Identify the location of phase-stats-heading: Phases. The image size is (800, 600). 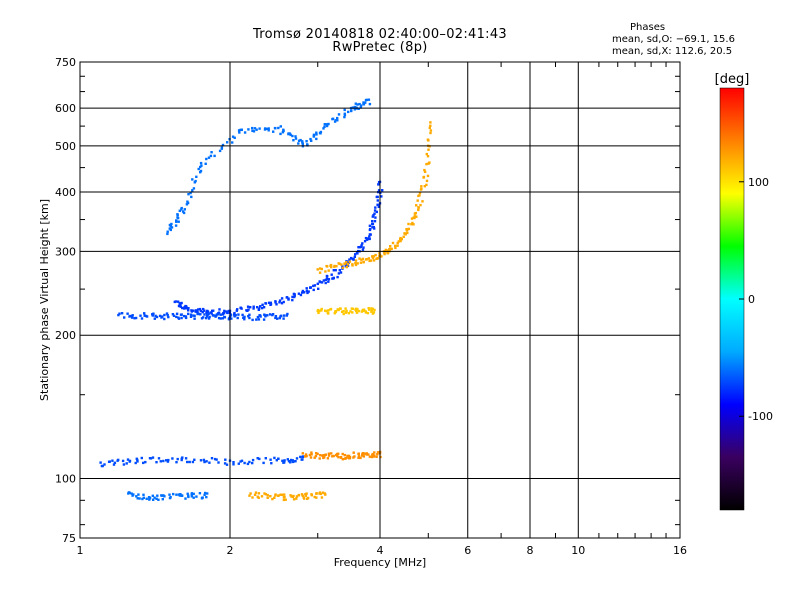
(648, 27).